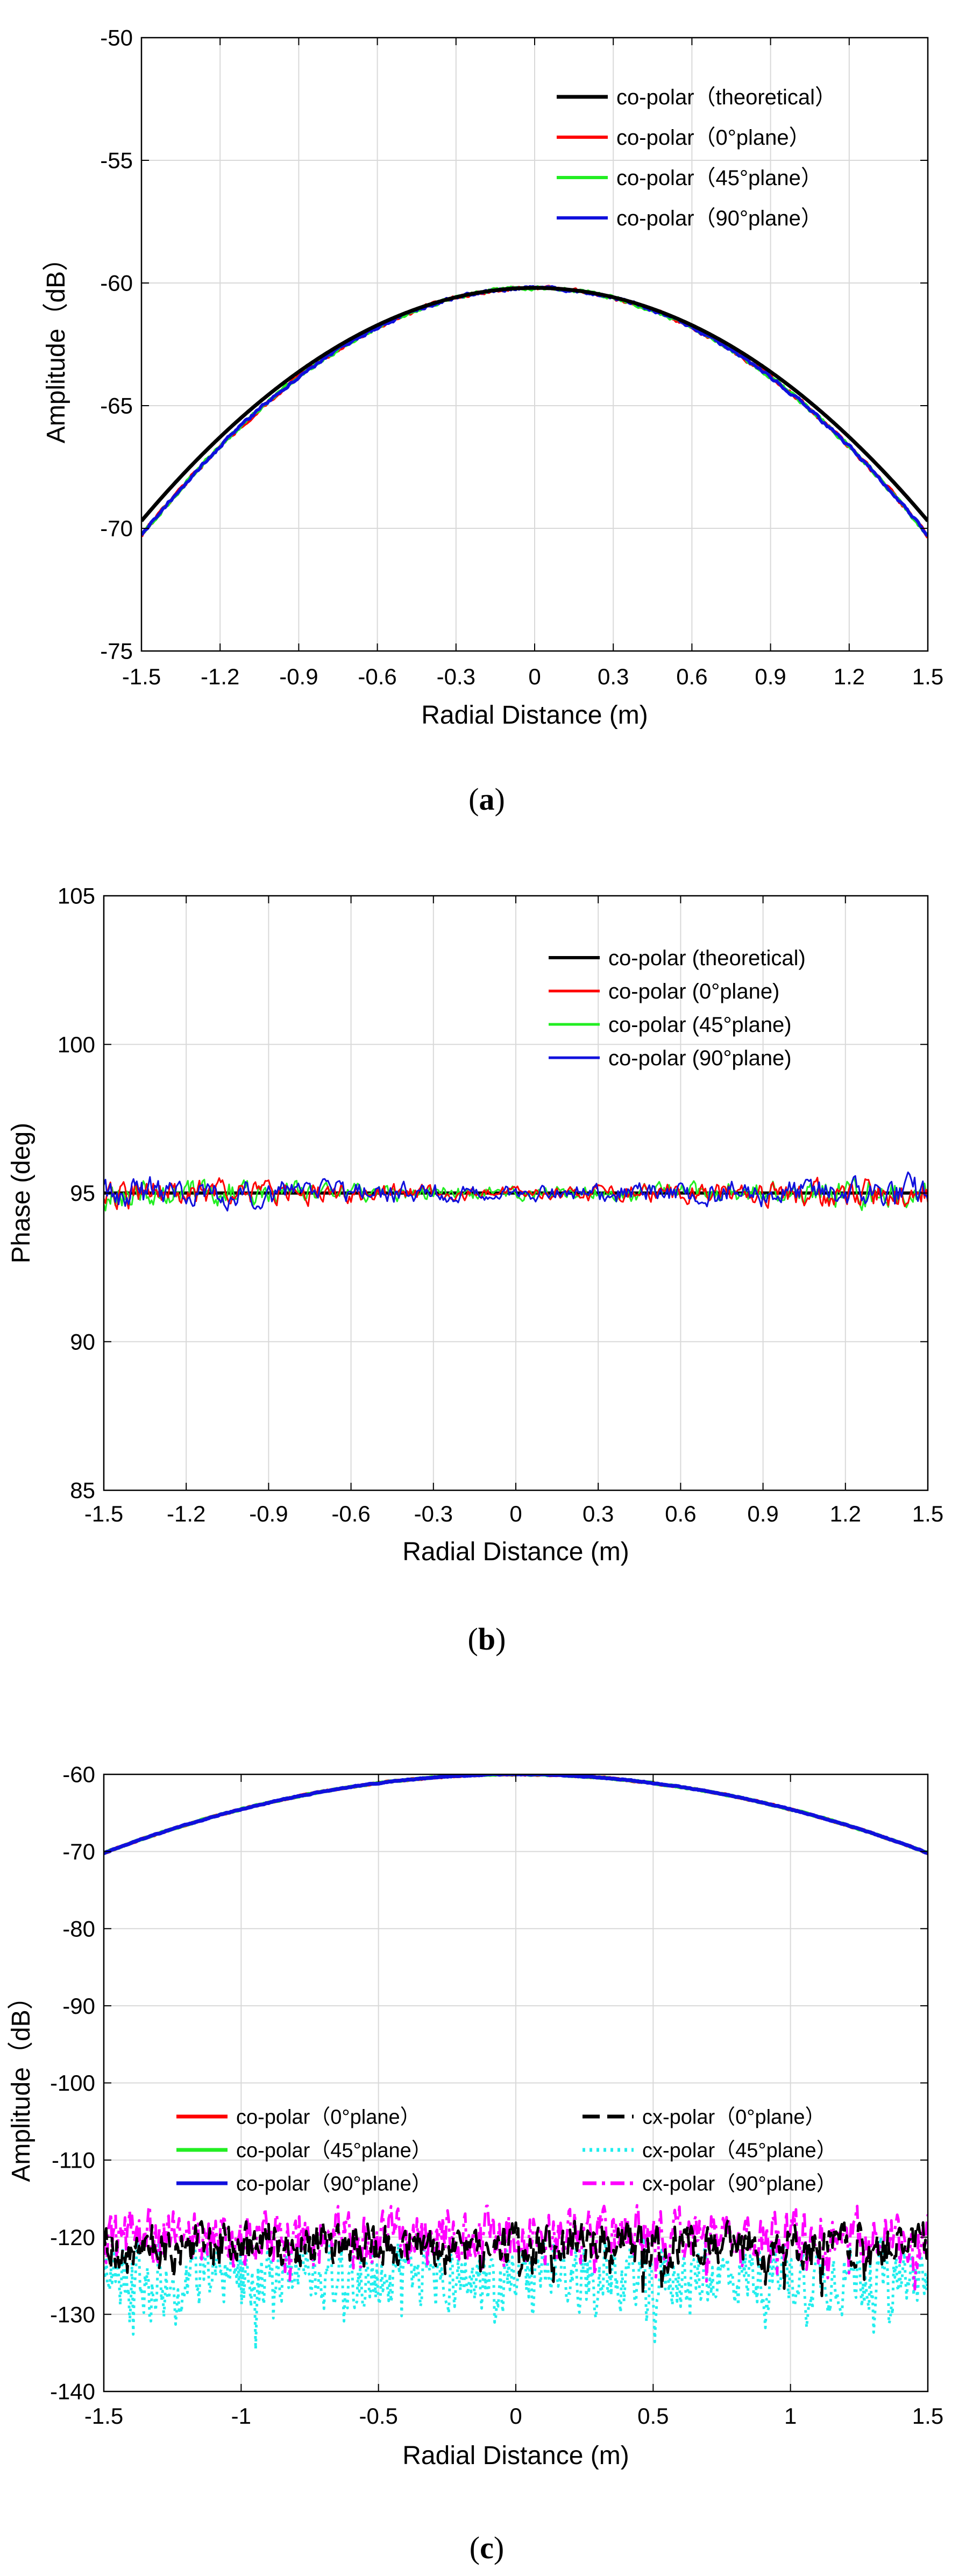  I want to click on x-tick-label: -0.5, so click(378, 2416).